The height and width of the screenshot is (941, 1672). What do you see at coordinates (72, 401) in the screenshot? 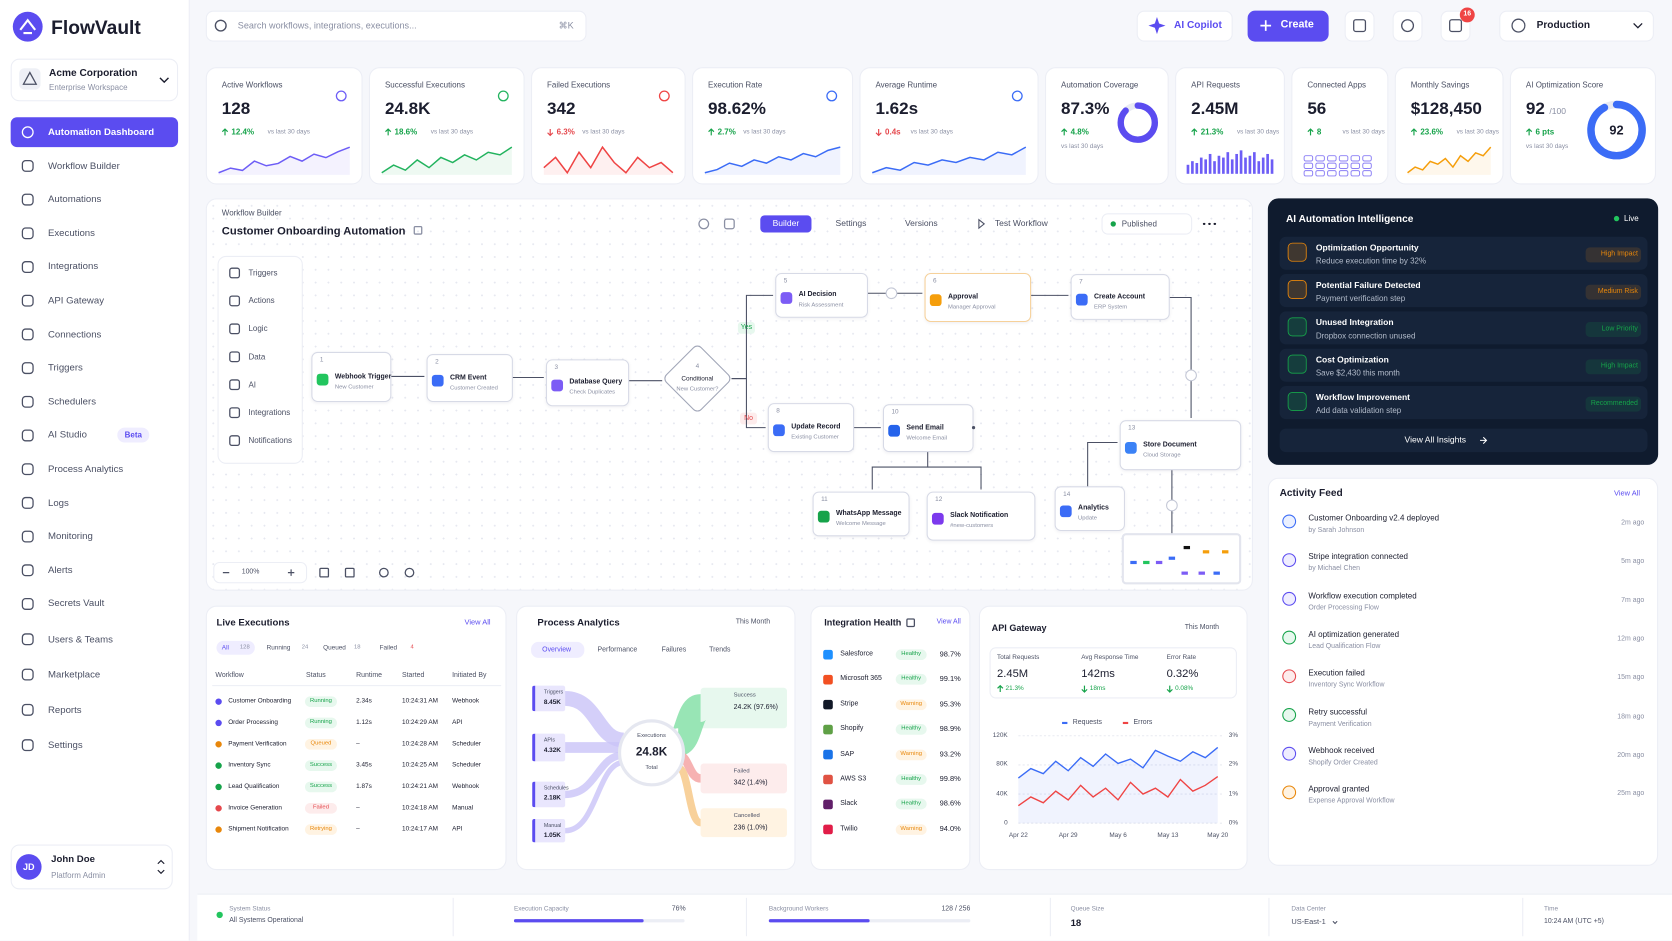
I see `nav-item: Schedulers` at bounding box center [72, 401].